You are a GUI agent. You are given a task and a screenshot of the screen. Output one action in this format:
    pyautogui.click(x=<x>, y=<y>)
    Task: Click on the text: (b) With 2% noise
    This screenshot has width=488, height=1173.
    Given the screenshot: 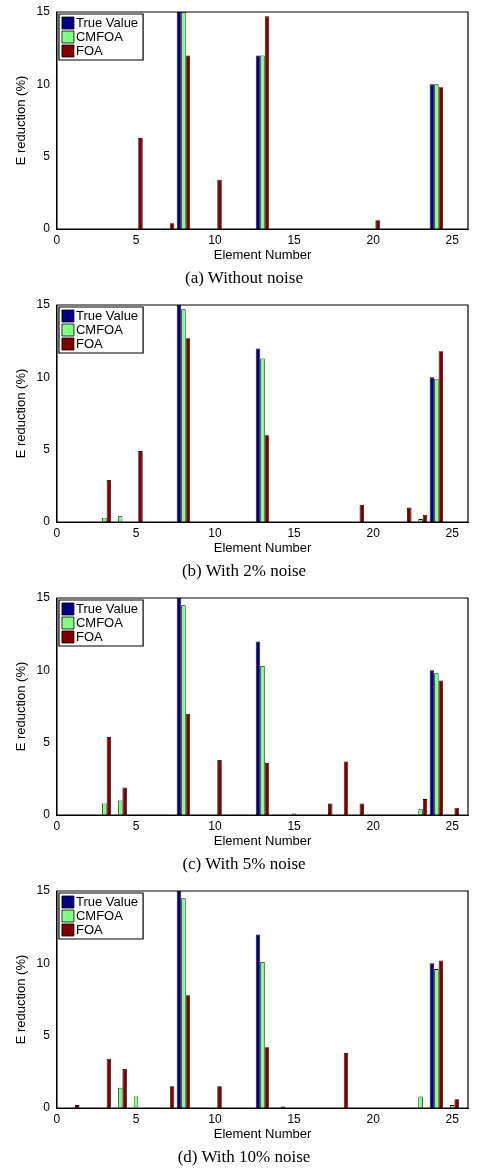 What is the action you would take?
    pyautogui.click(x=244, y=571)
    